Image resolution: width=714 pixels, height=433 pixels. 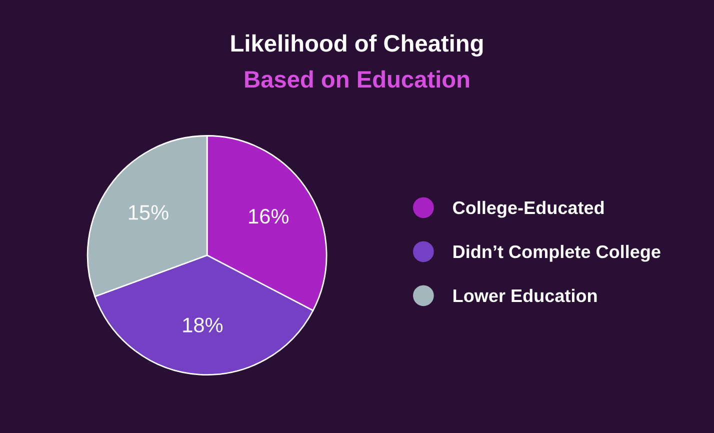 What do you see at coordinates (203, 325) in the screenshot?
I see `data-label: 18%` at bounding box center [203, 325].